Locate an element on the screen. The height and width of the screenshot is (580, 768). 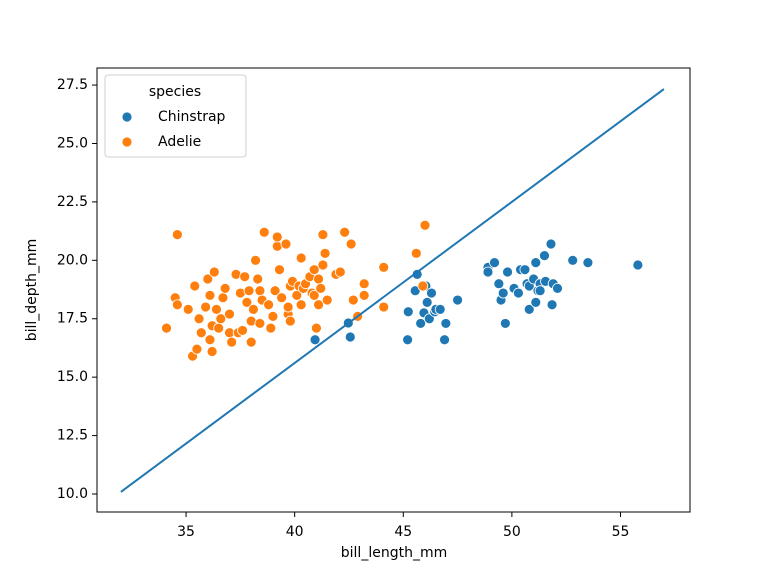
x-tick-label: 40 is located at coordinates (295, 532).